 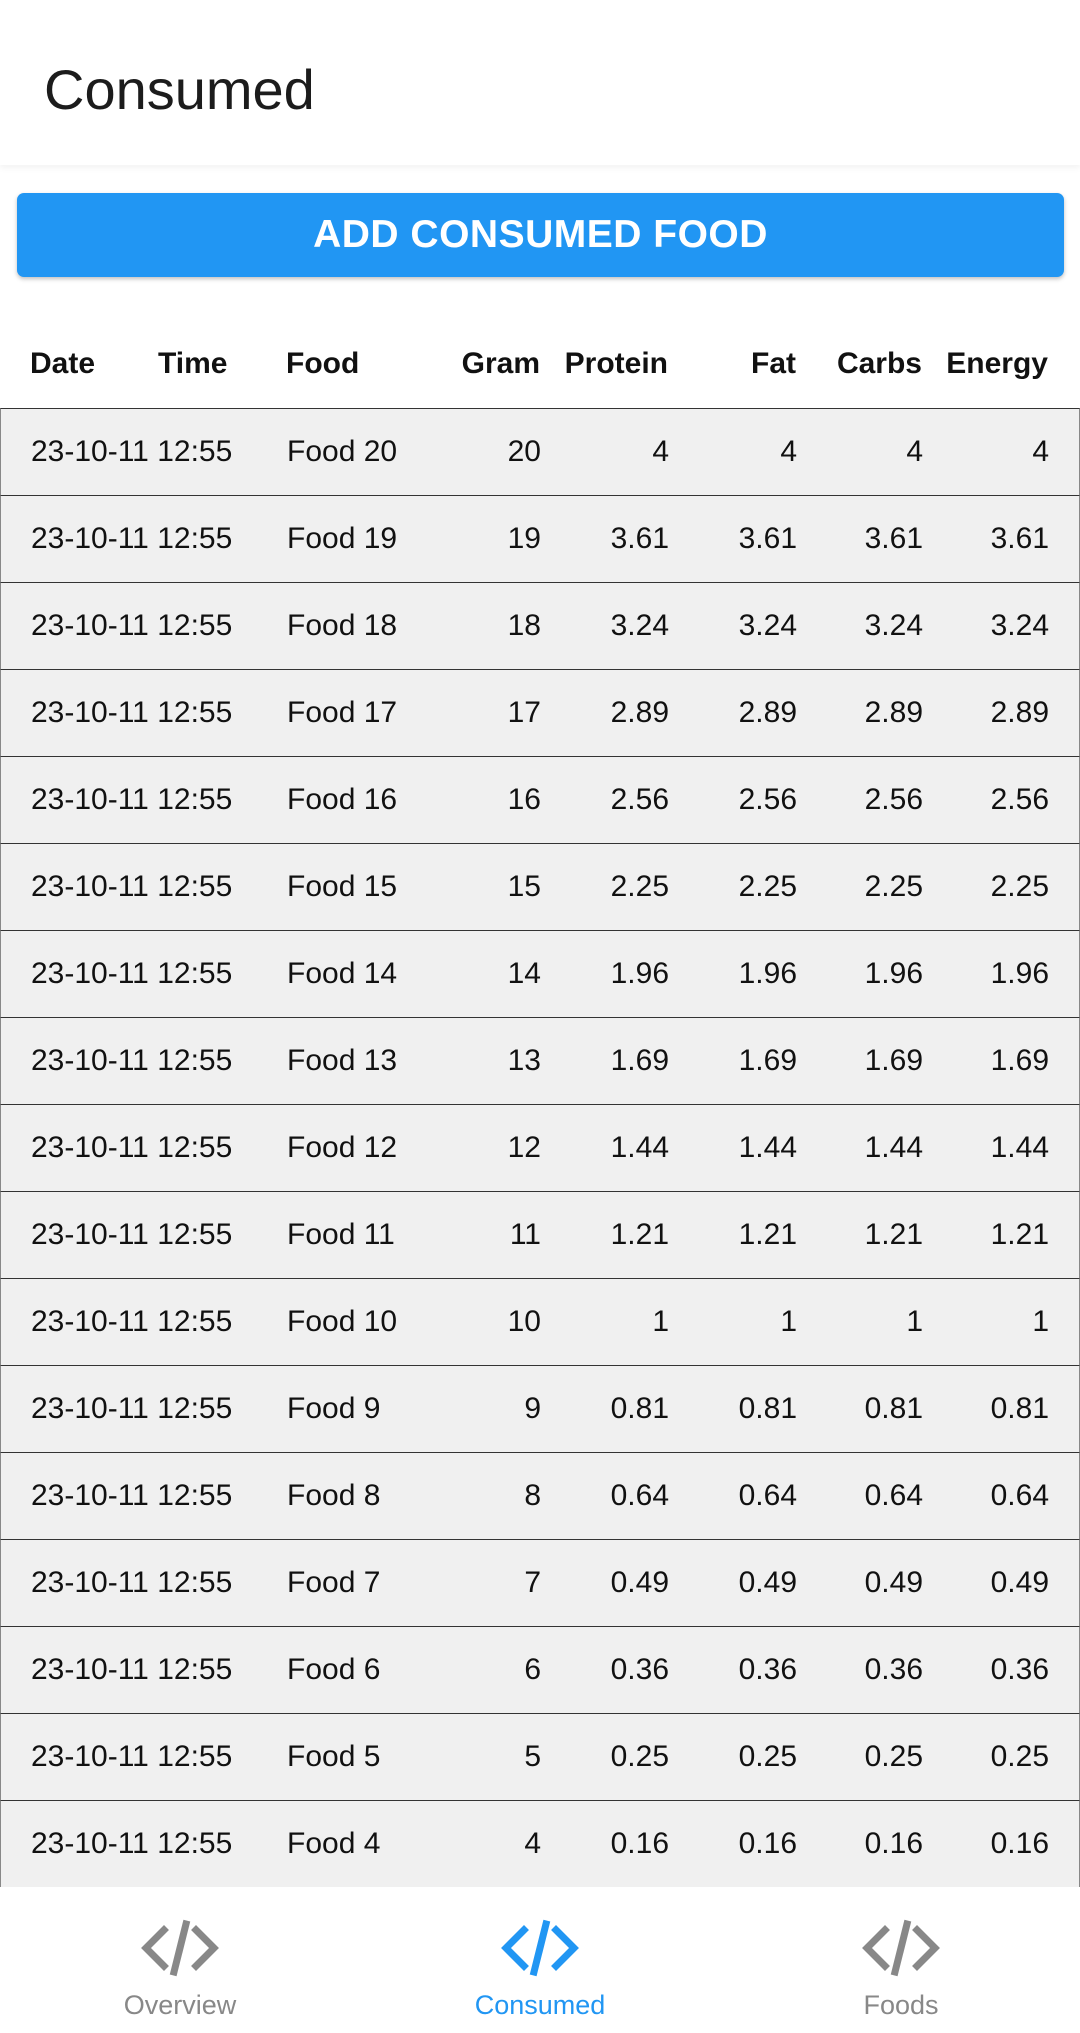 What do you see at coordinates (660, 1321) in the screenshot?
I see `cell-protein: 1` at bounding box center [660, 1321].